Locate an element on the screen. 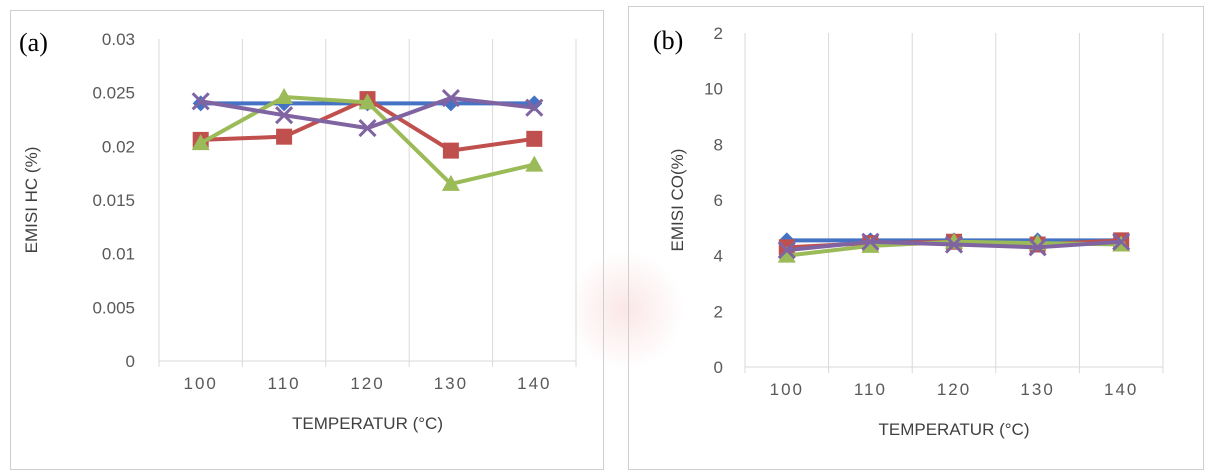  y-tick-label: 0.025 is located at coordinates (113, 93).